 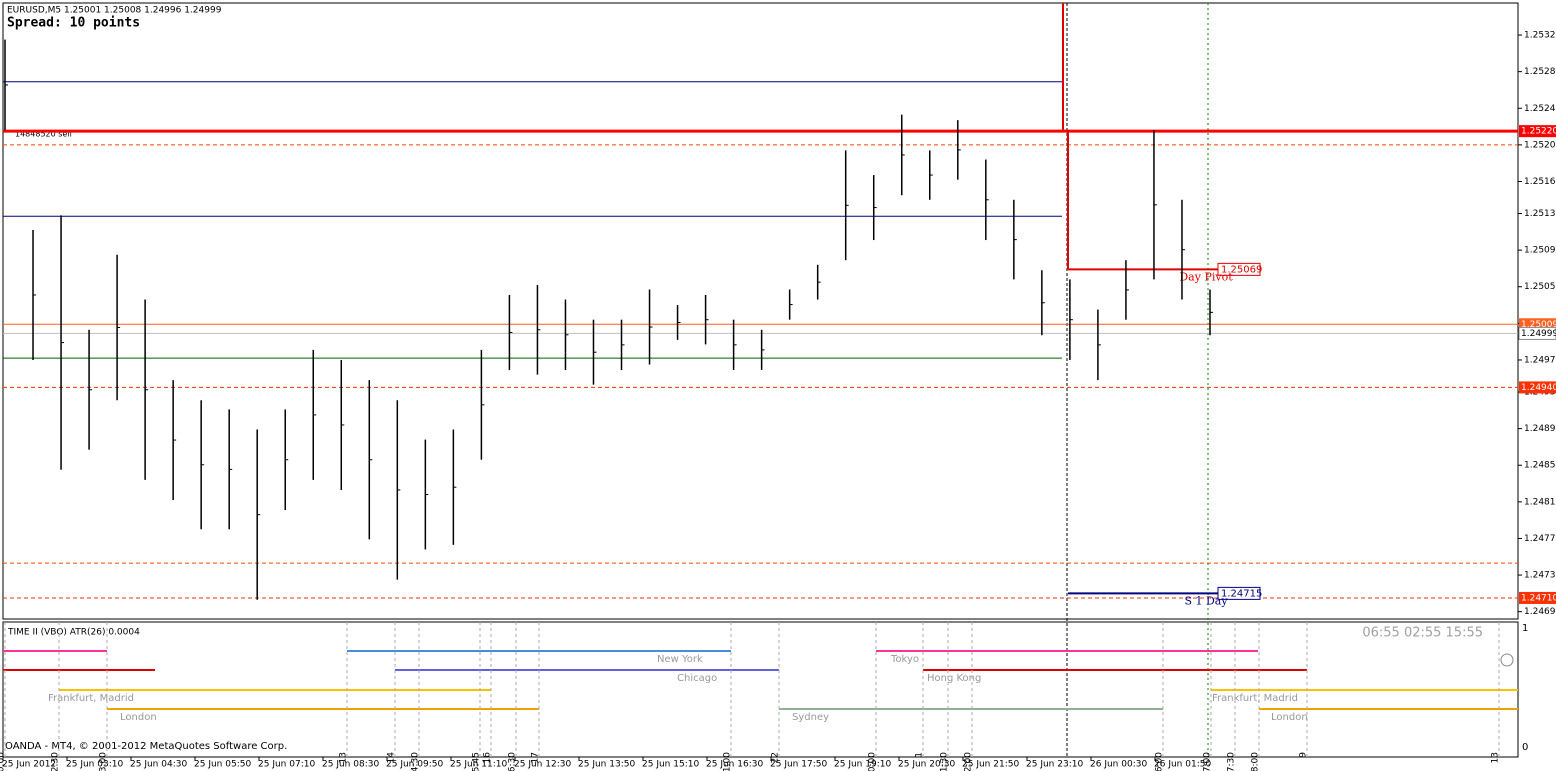 I want to click on time-mark-label: 7:00, so click(x=1208, y=761).